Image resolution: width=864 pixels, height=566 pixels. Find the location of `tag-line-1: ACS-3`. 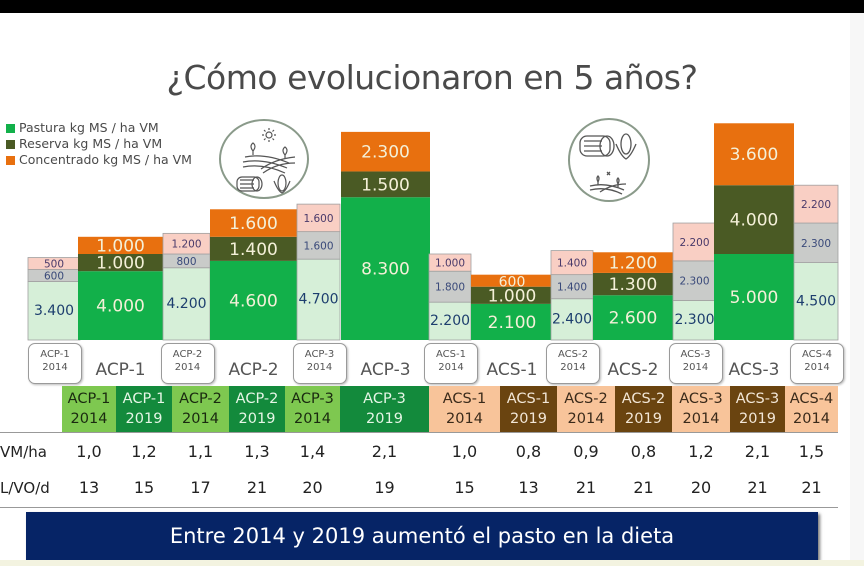

tag-line-1: ACS-3 is located at coordinates (695, 354).